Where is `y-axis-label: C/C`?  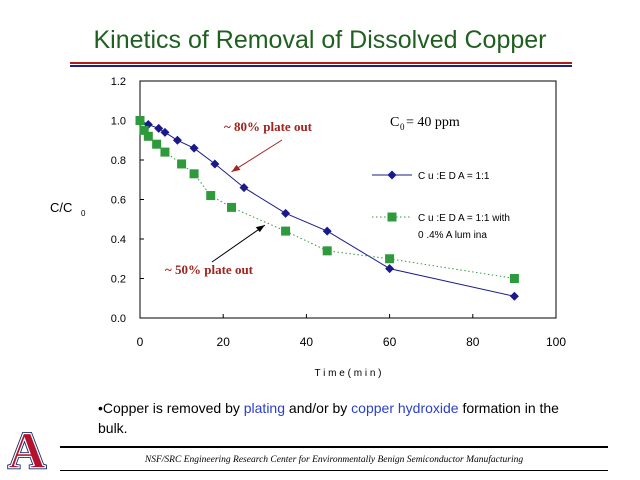 y-axis-label: C/C is located at coordinates (61, 207).